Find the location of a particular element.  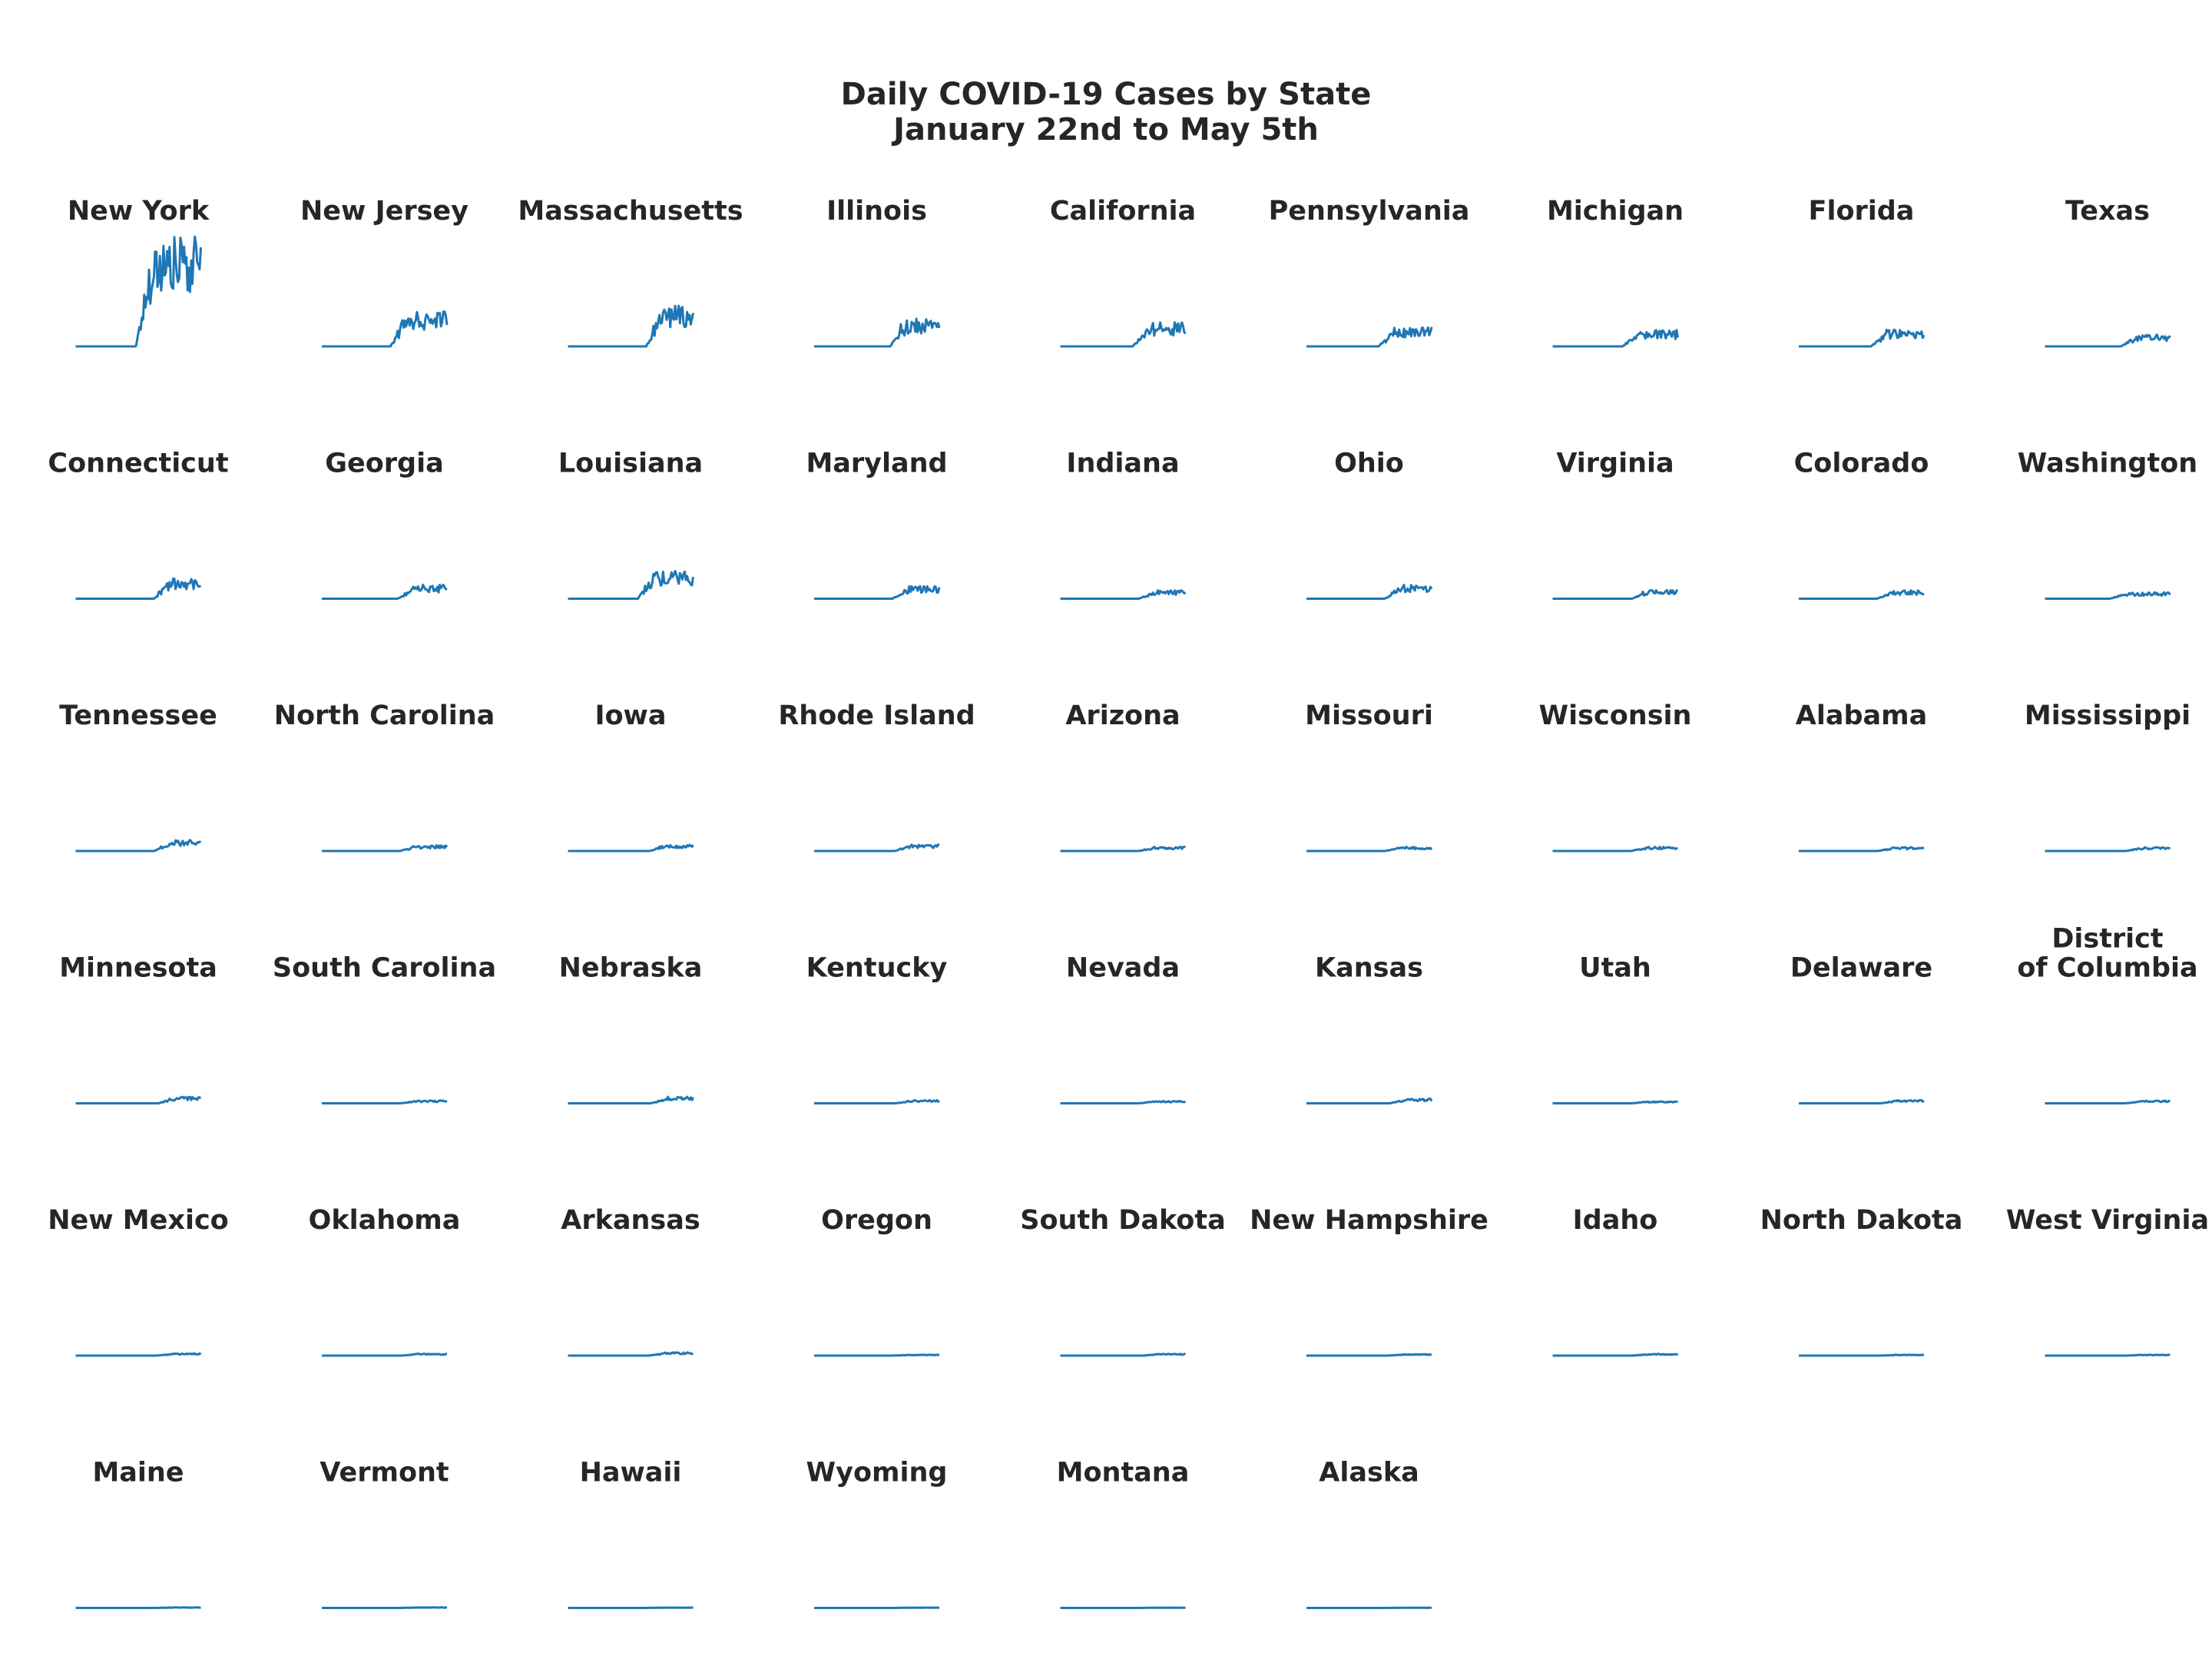

state-panel: Georgia is located at coordinates (385, 524).